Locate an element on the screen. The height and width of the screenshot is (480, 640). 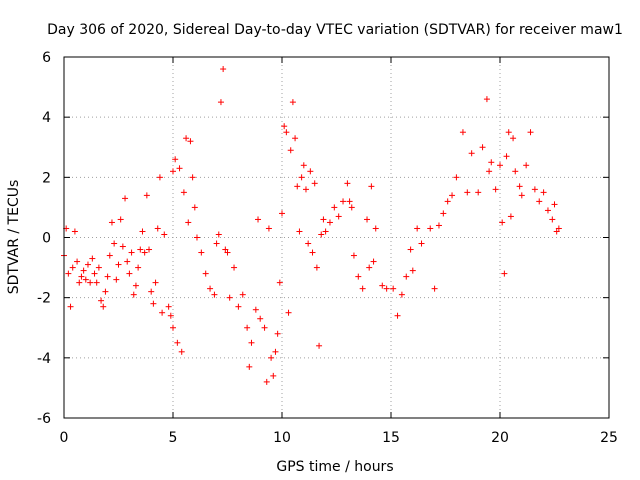
y-tick-label: -4 is located at coordinates (44, 359).